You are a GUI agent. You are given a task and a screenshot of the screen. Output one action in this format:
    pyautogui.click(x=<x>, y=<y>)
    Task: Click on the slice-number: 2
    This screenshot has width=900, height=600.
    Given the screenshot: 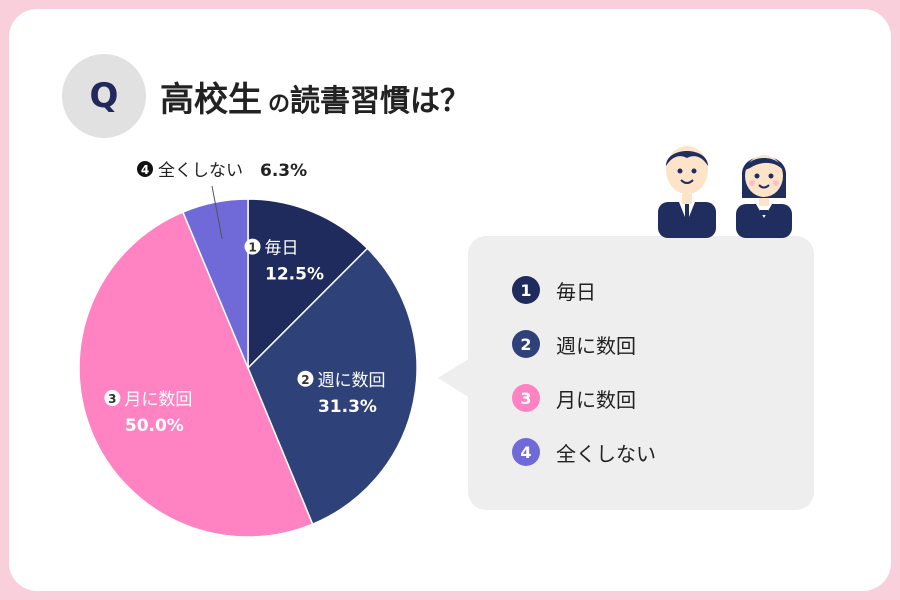 What is the action you would take?
    pyautogui.click(x=305, y=380)
    